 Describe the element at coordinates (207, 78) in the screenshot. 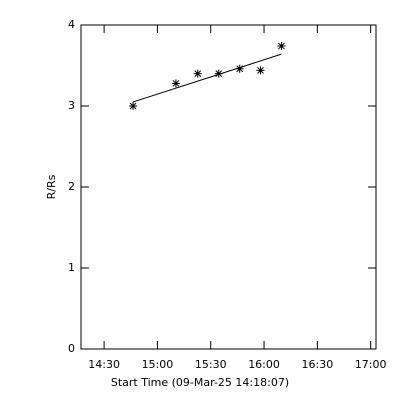

I see `fit-line` at that location.